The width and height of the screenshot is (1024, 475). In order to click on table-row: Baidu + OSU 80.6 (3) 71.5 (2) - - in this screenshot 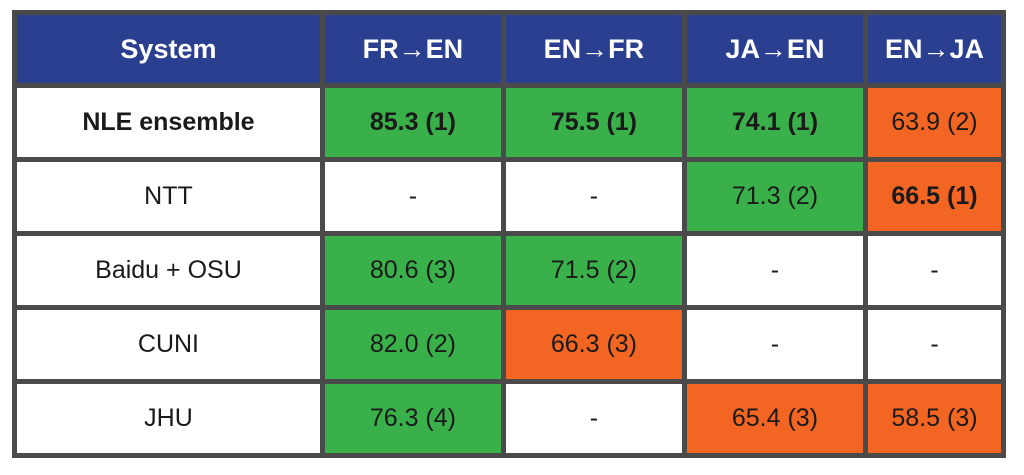, I will do `click(509, 270)`.